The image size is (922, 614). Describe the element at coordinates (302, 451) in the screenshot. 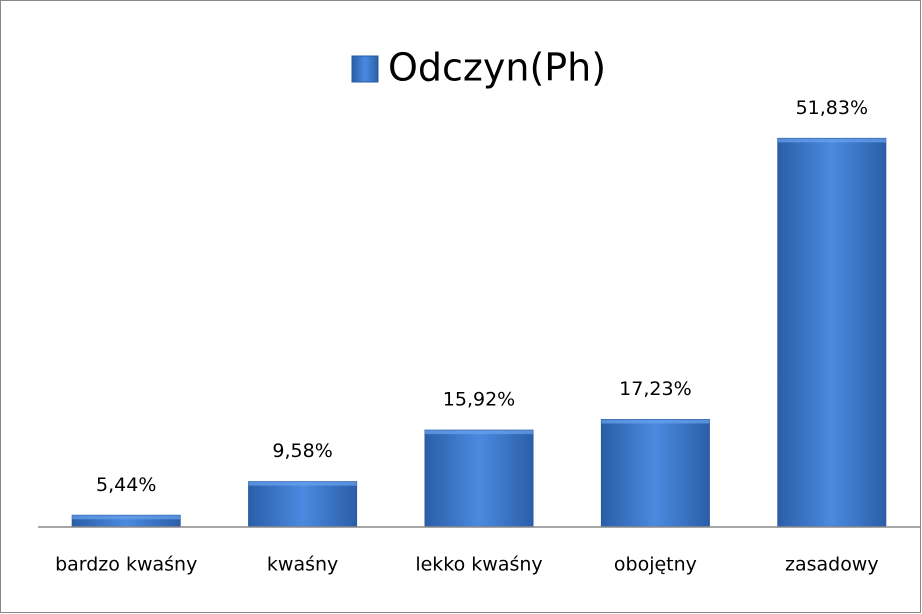

I see `data-label: 9,58%` at that location.